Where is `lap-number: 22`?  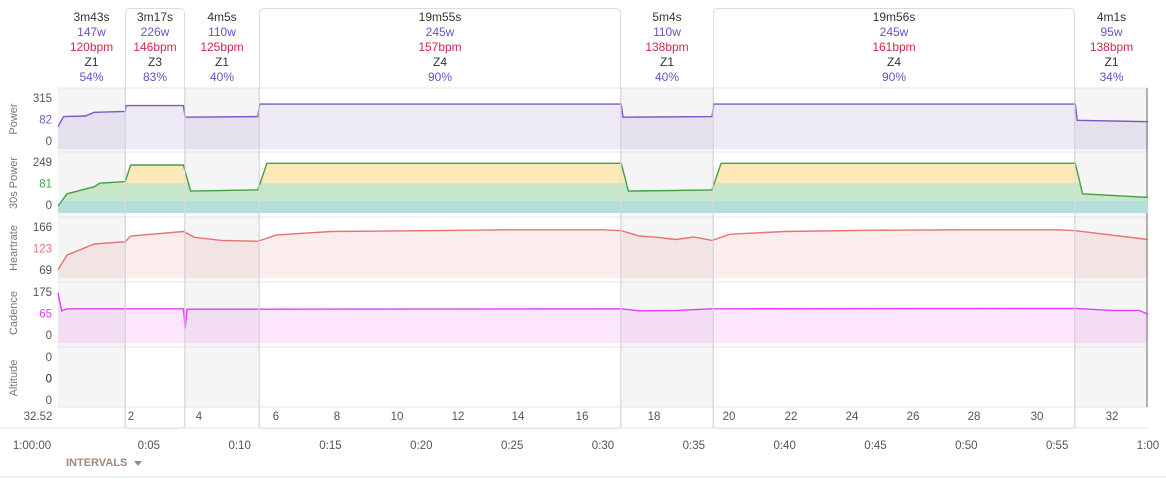 lap-number: 22 is located at coordinates (791, 417).